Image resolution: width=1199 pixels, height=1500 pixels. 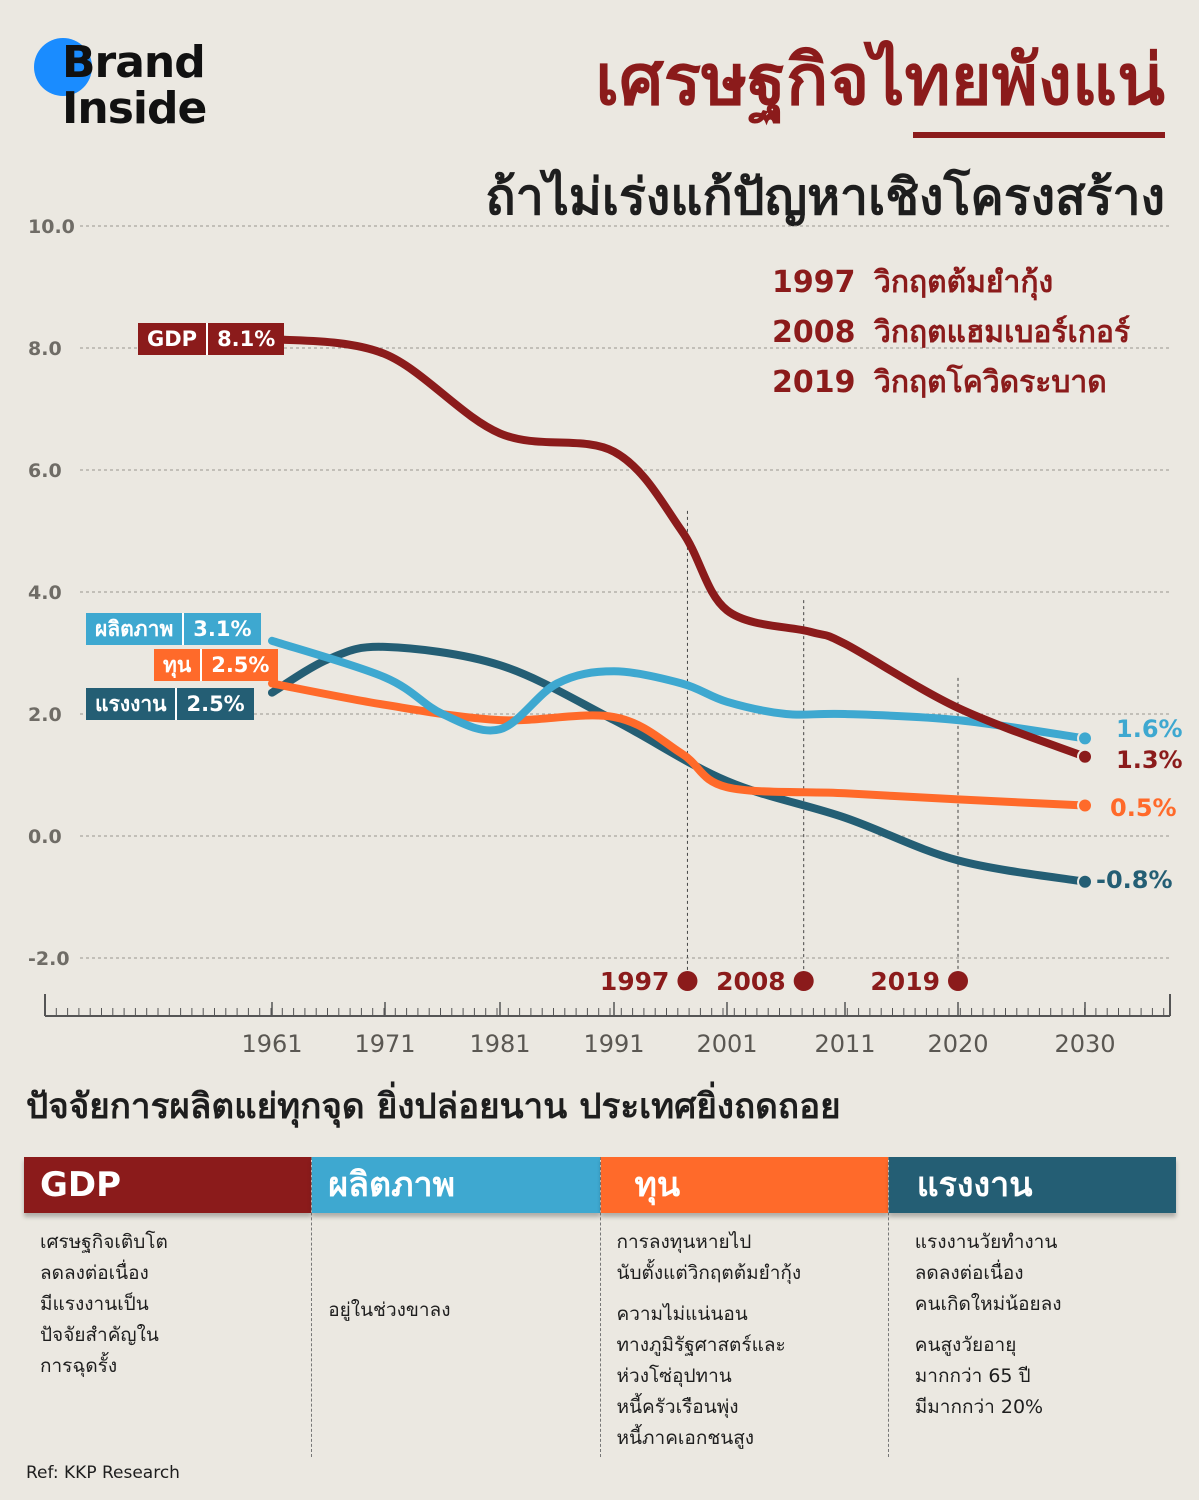 I want to click on series-line-capital, so click(x=678, y=744).